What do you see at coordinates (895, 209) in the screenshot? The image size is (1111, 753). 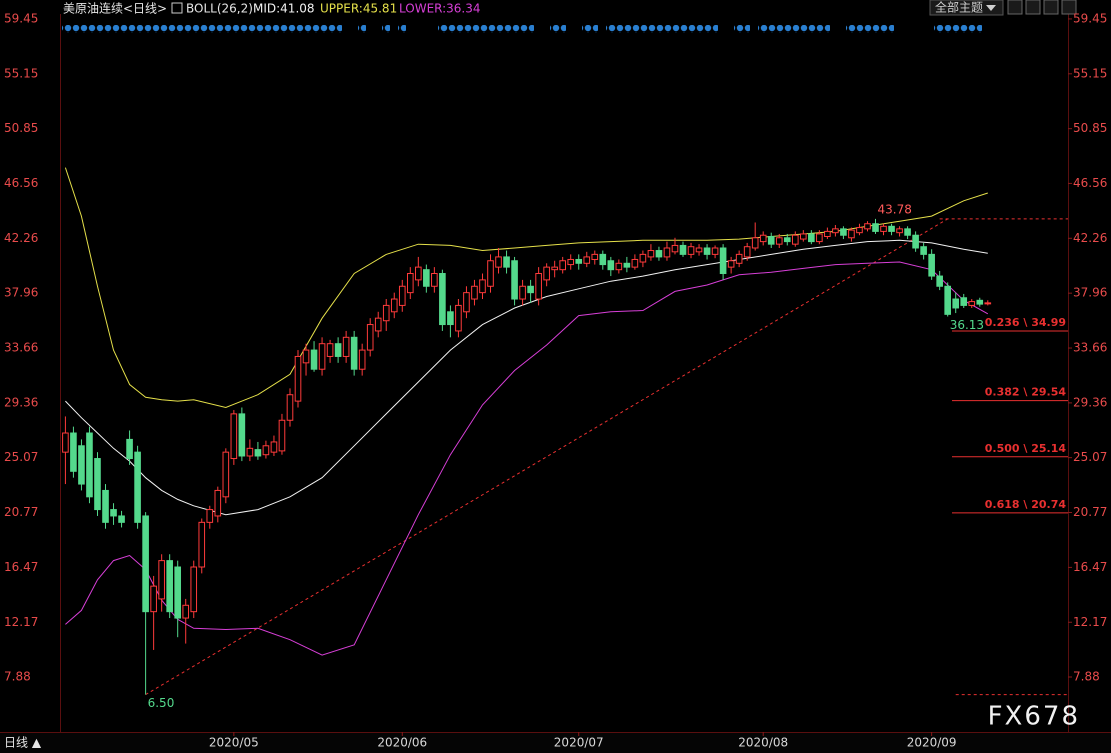 I see `annotation-label: 43.78` at bounding box center [895, 209].